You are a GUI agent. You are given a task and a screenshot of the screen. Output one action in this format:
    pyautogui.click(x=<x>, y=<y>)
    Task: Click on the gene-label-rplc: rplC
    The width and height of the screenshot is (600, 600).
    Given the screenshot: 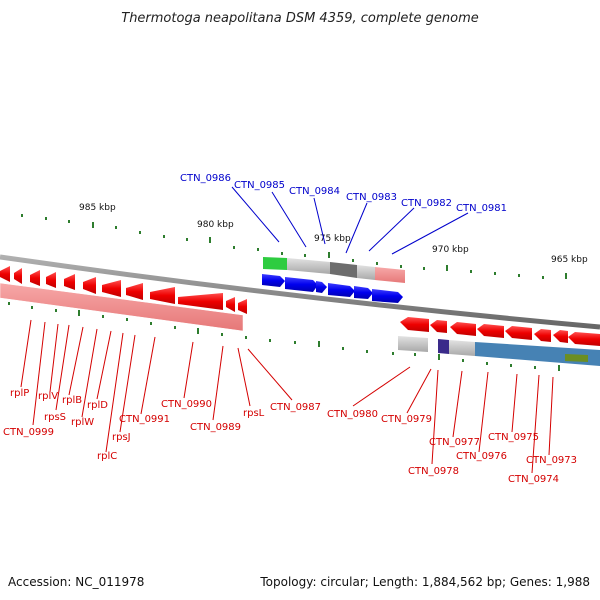 What is the action you would take?
    pyautogui.click(x=107, y=456)
    